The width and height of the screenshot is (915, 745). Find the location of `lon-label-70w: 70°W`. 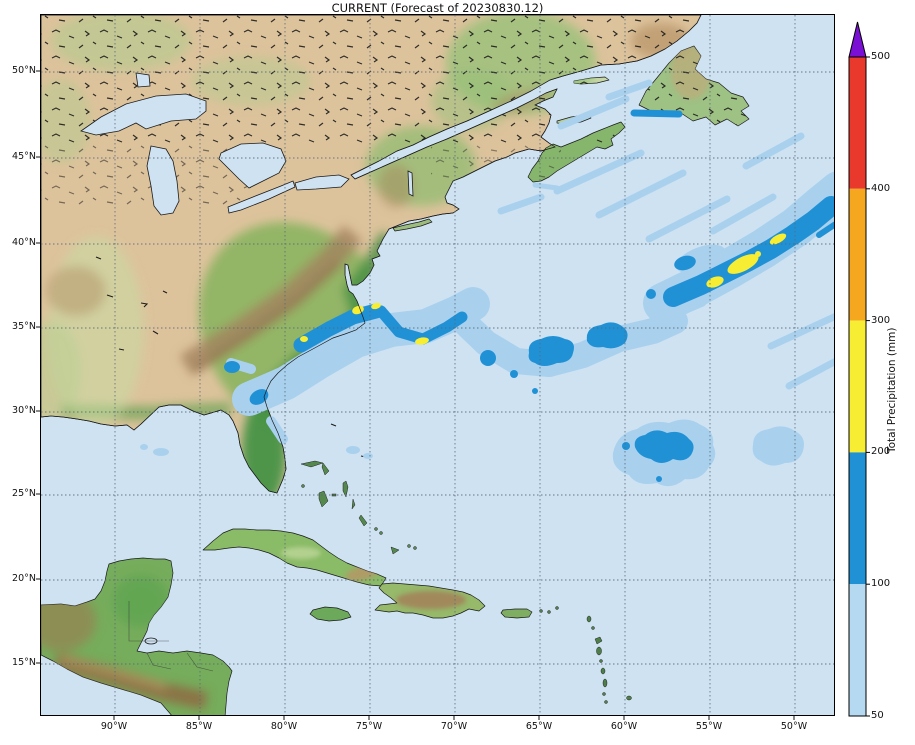

lon-label-70w: 70°W is located at coordinates (454, 726).